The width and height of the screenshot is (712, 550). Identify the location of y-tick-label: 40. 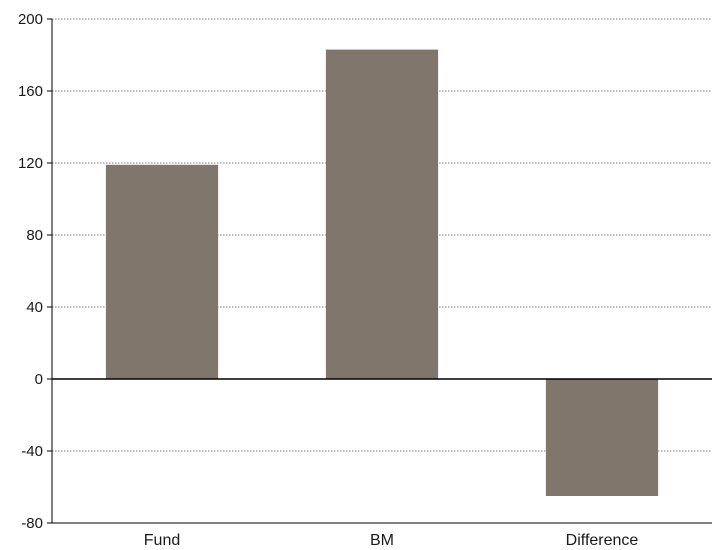
(34, 307).